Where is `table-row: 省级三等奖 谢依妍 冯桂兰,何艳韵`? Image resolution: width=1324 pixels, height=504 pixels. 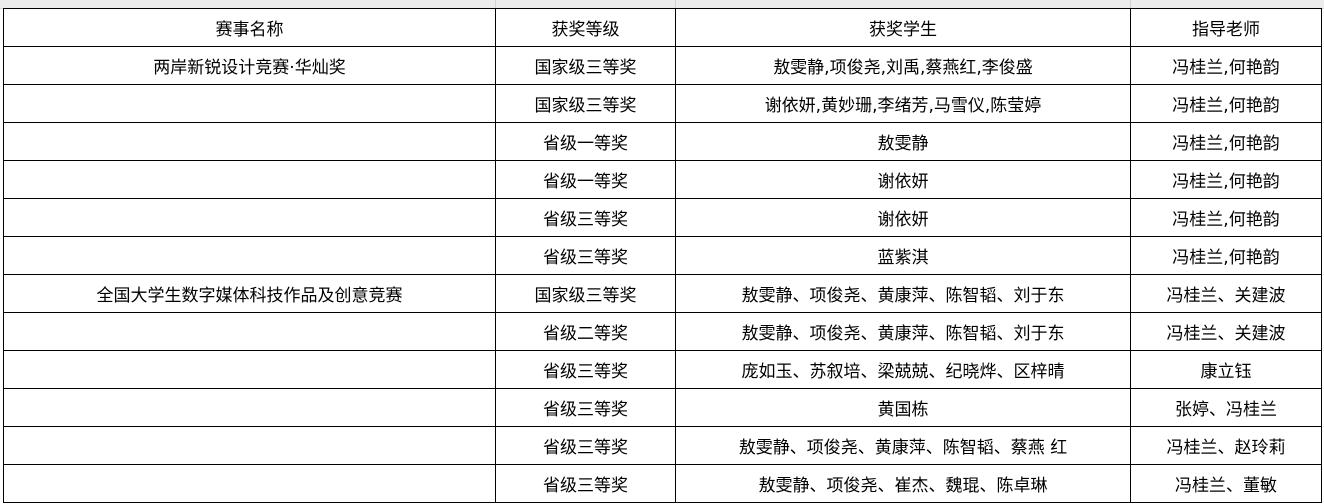
table-row: 省级三等奖 谢依妍 冯桂兰,何艳韵 is located at coordinates (662, 217).